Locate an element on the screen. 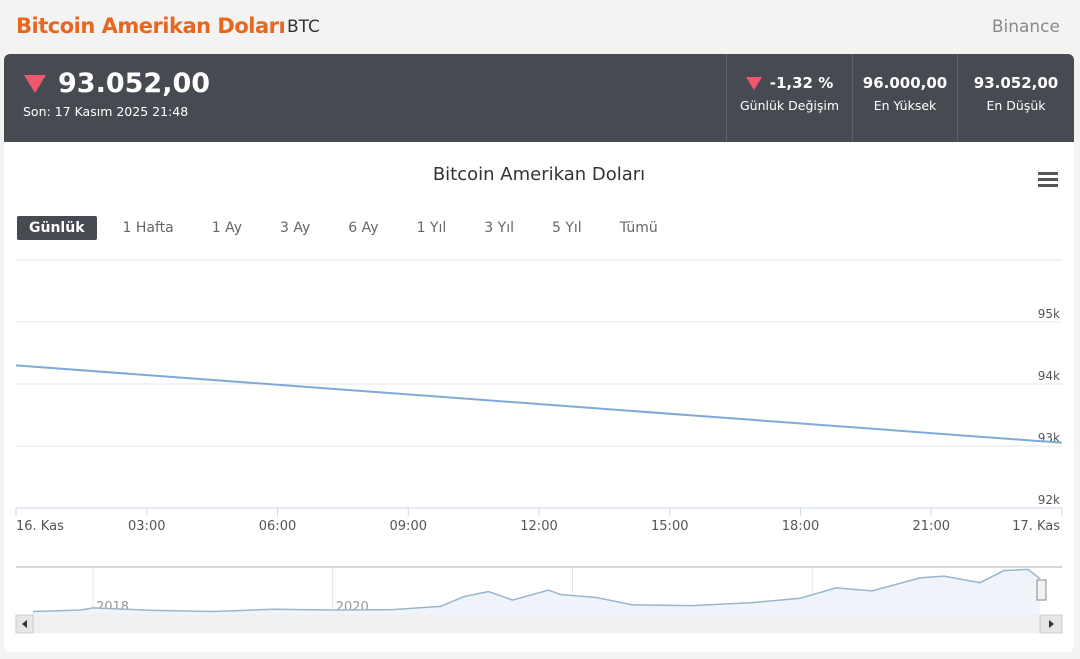 The height and width of the screenshot is (659, 1080). navigator-line is located at coordinates (536, 590).